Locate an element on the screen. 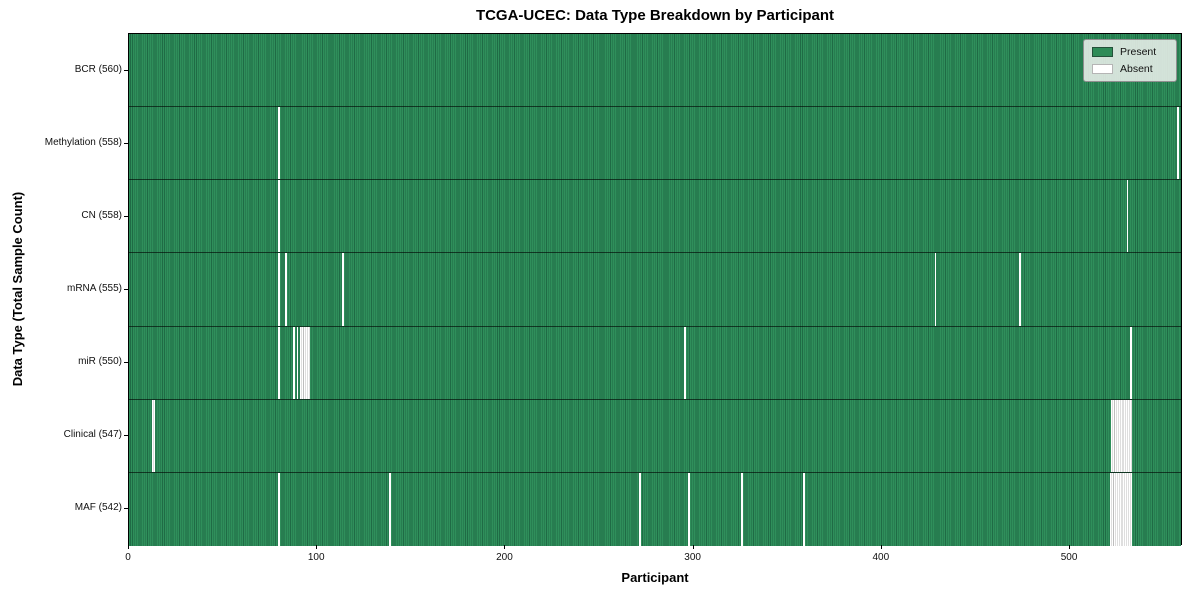  y-tick-label: miR (550) is located at coordinates (100, 362).